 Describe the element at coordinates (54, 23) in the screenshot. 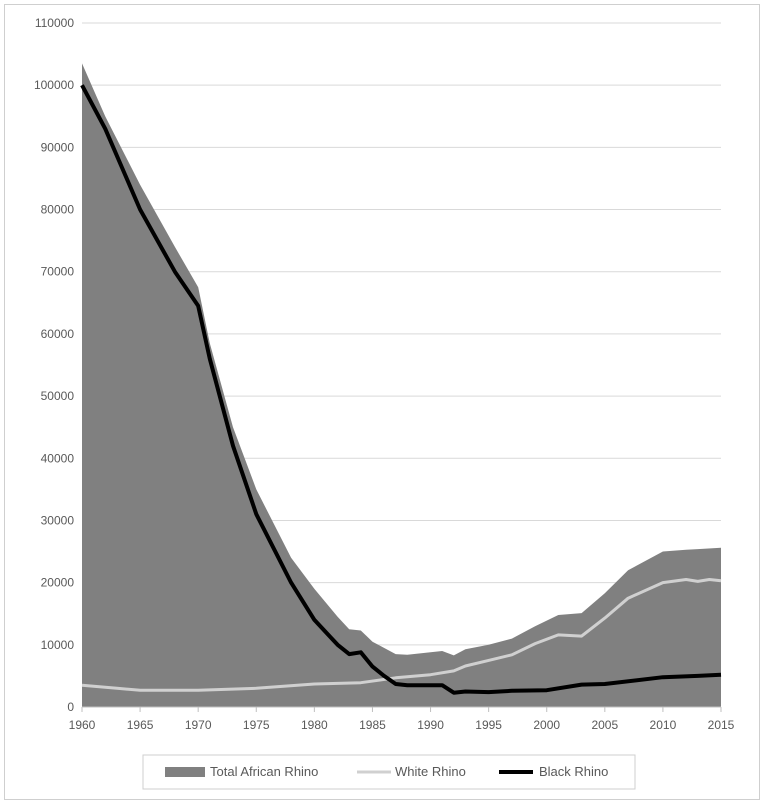

I see `y-tick-label: 110000` at that location.